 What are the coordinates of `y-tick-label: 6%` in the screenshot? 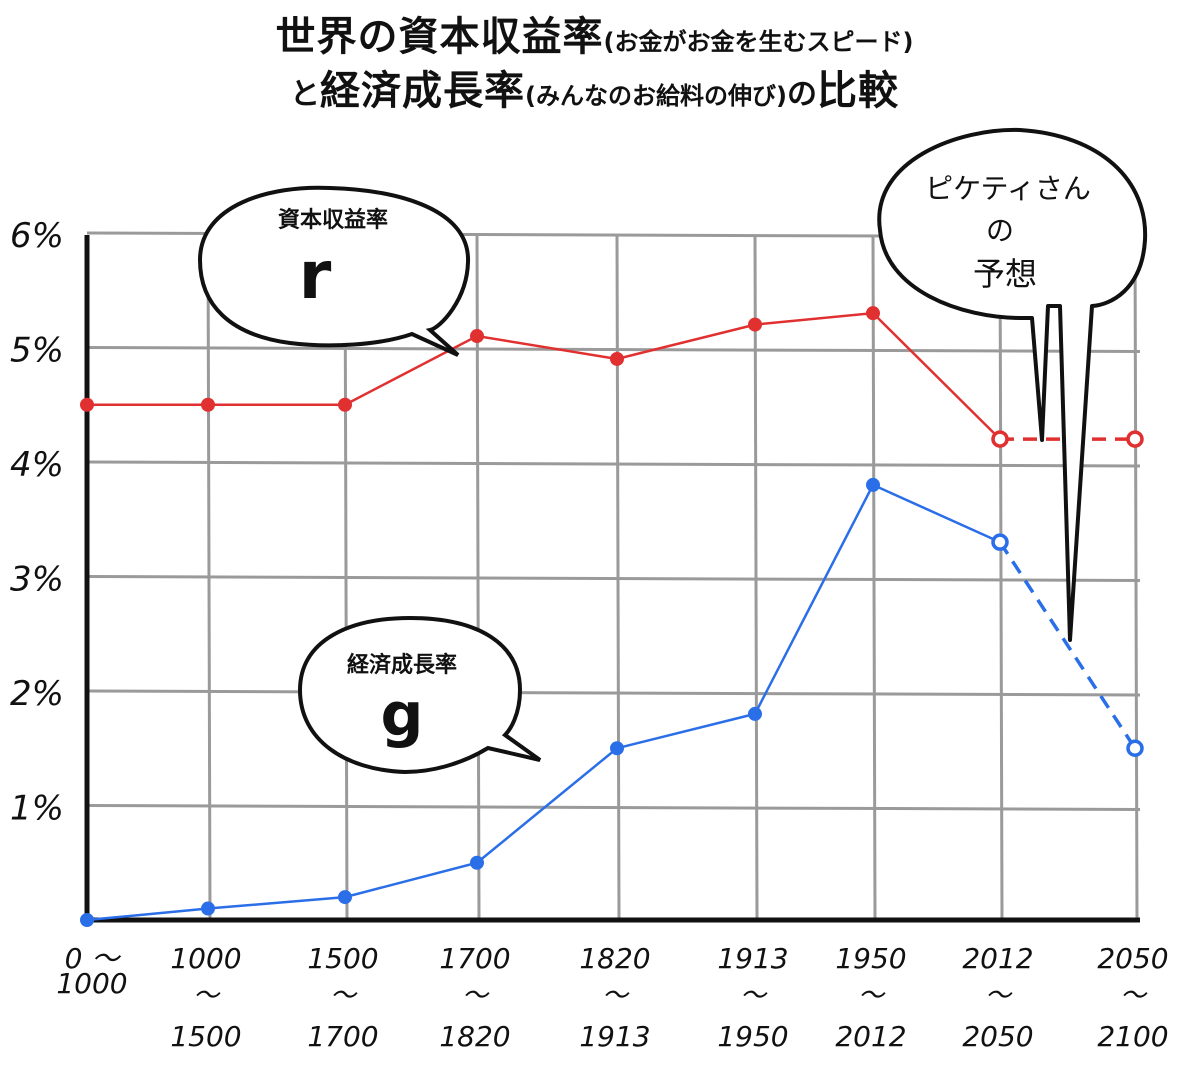 It's located at (37, 236).